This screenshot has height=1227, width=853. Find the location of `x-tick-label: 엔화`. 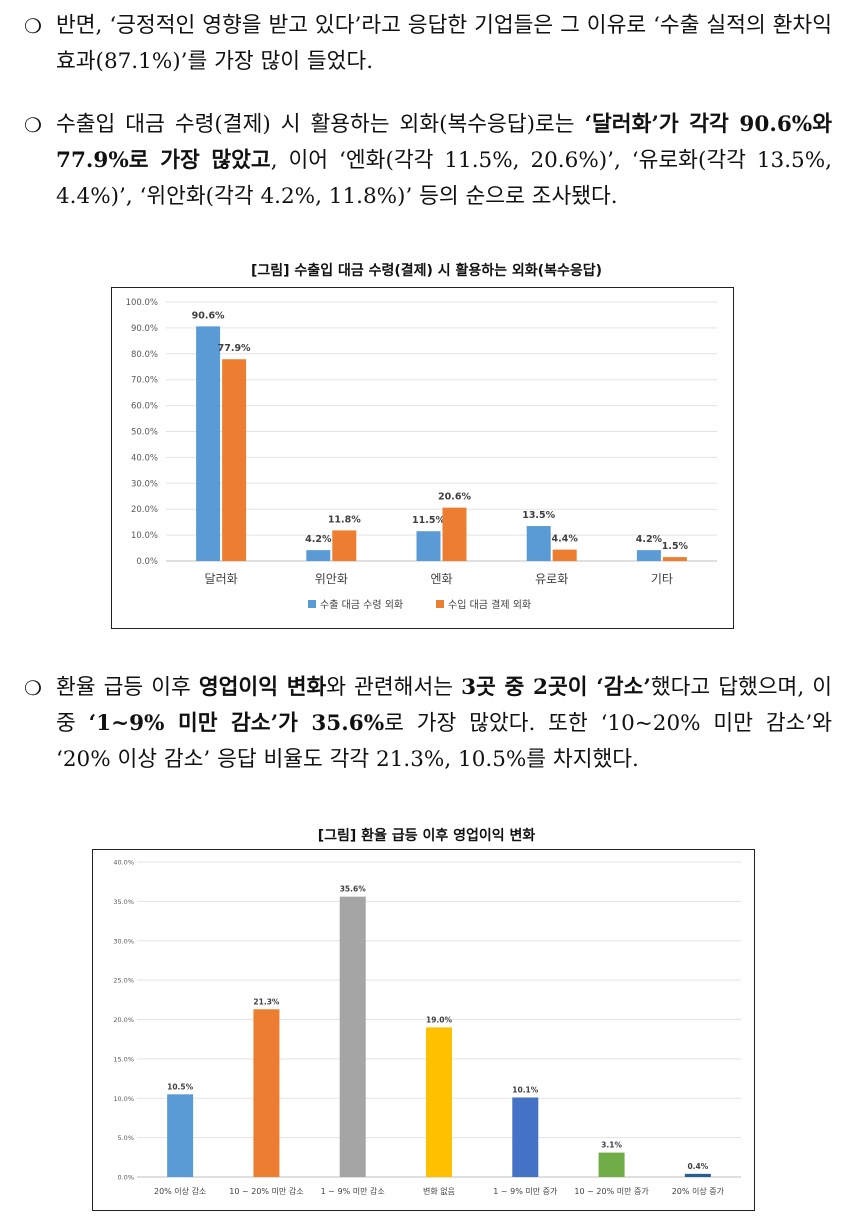

x-tick-label: 엔화 is located at coordinates (441, 579).